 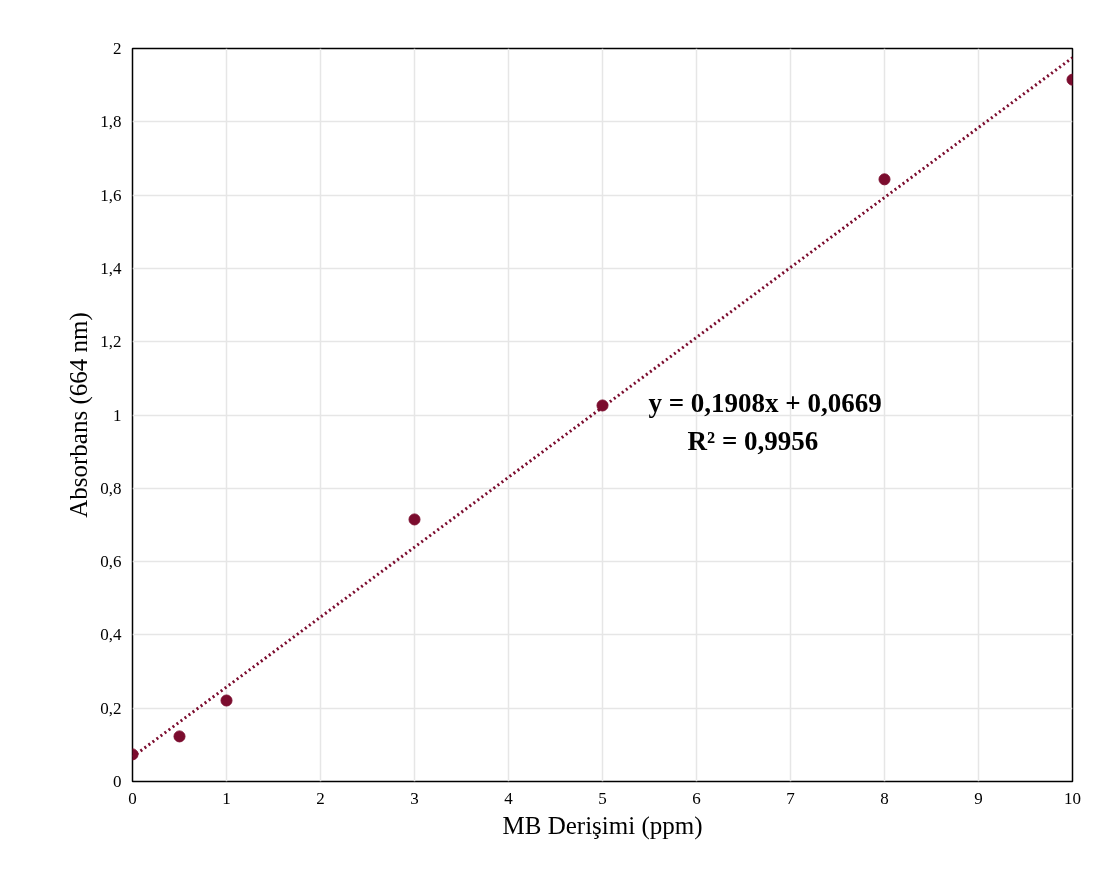 I want to click on annotation: y = 0,1908x + 0,0669, so click(x=765, y=402).